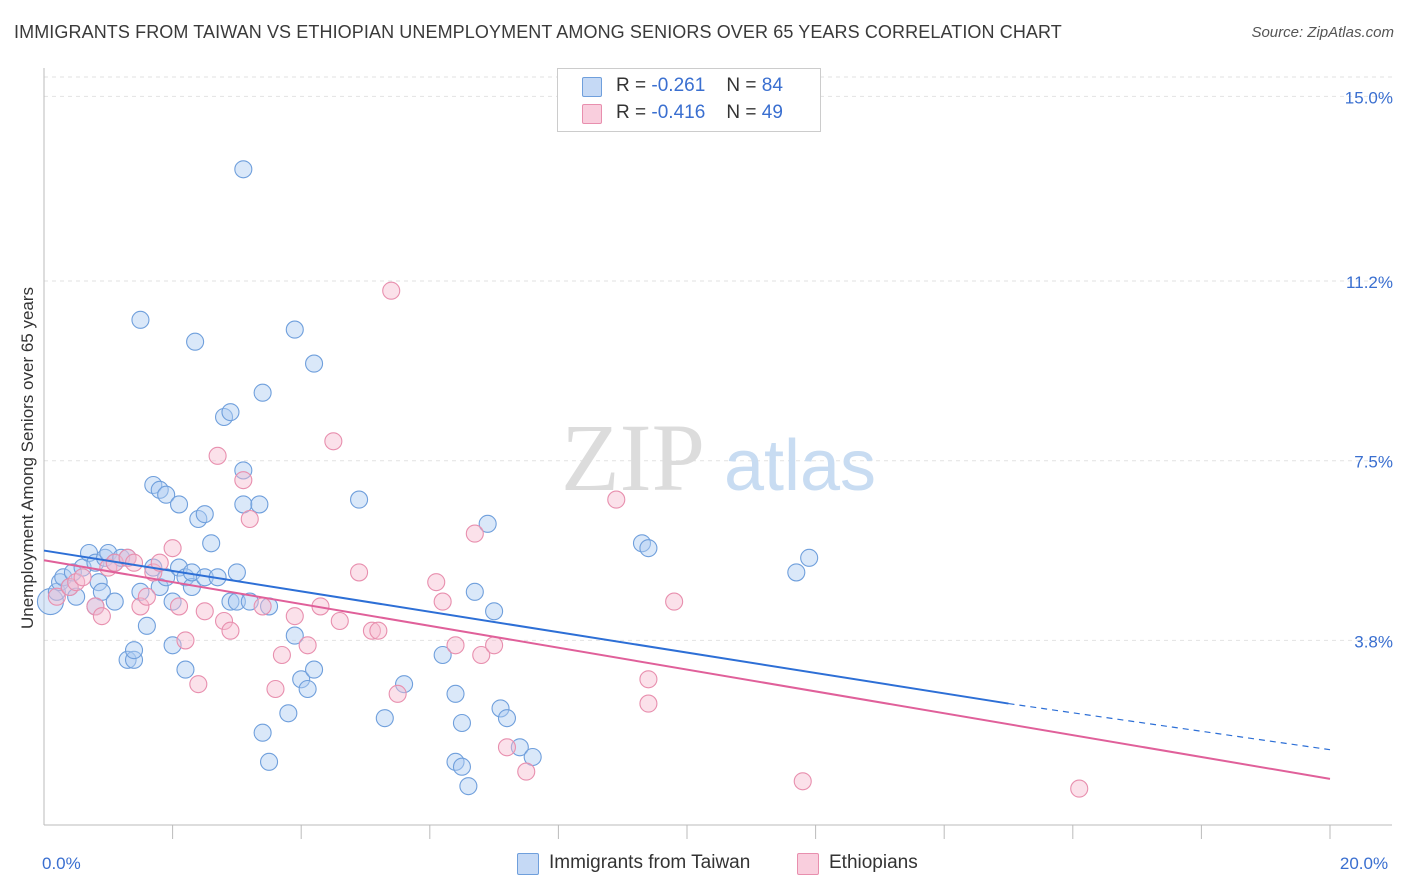 This screenshot has width=1406, height=892. Describe the element at coordinates (772, 85) in the screenshot. I see `legend-n-value-taiwan: 84` at that location.